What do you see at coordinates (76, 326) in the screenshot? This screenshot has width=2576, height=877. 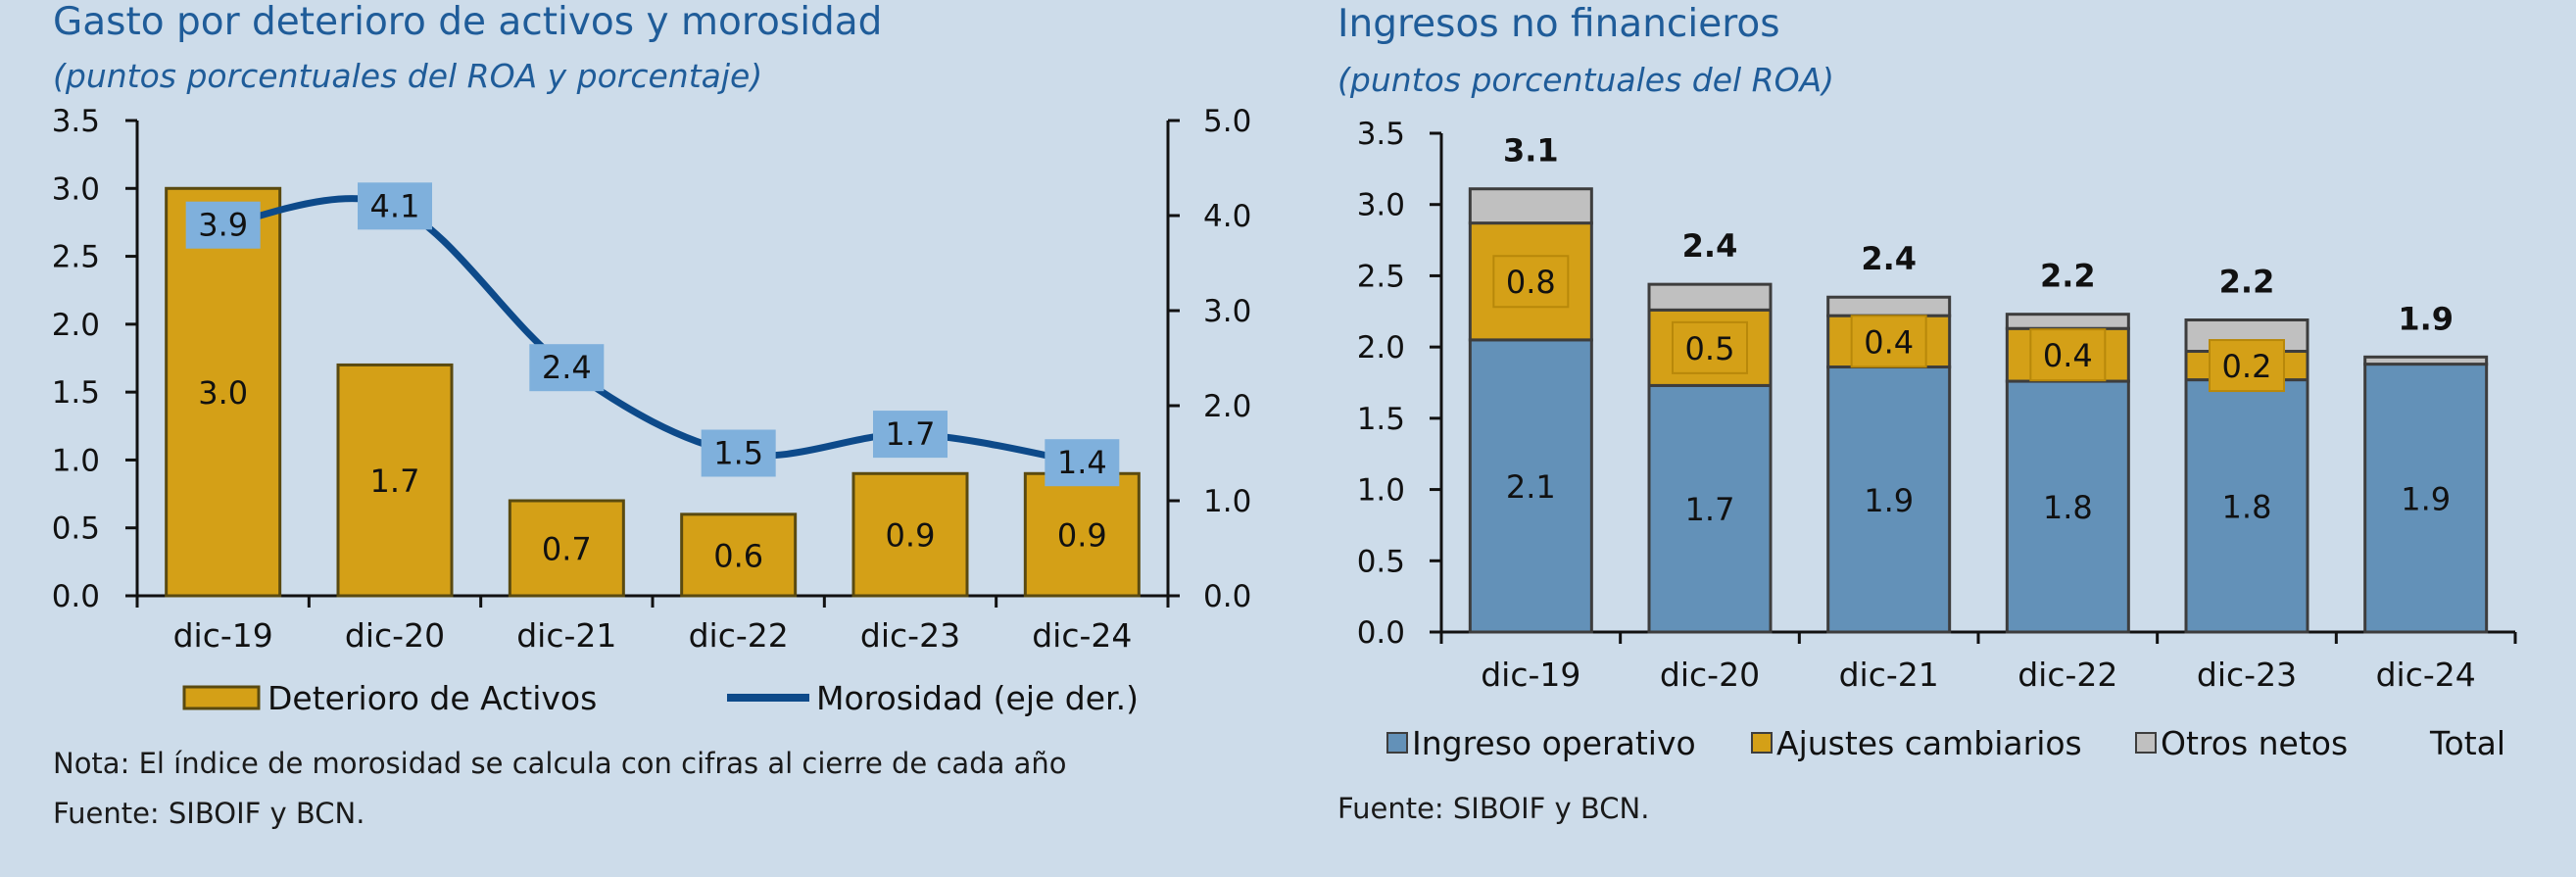 I see `left-y-tick-label: 2.0` at bounding box center [76, 326].